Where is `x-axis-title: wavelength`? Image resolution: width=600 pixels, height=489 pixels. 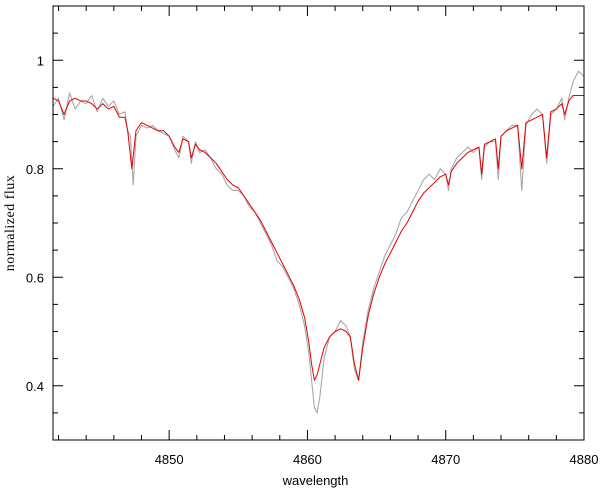 x-axis-title: wavelength is located at coordinates (315, 480).